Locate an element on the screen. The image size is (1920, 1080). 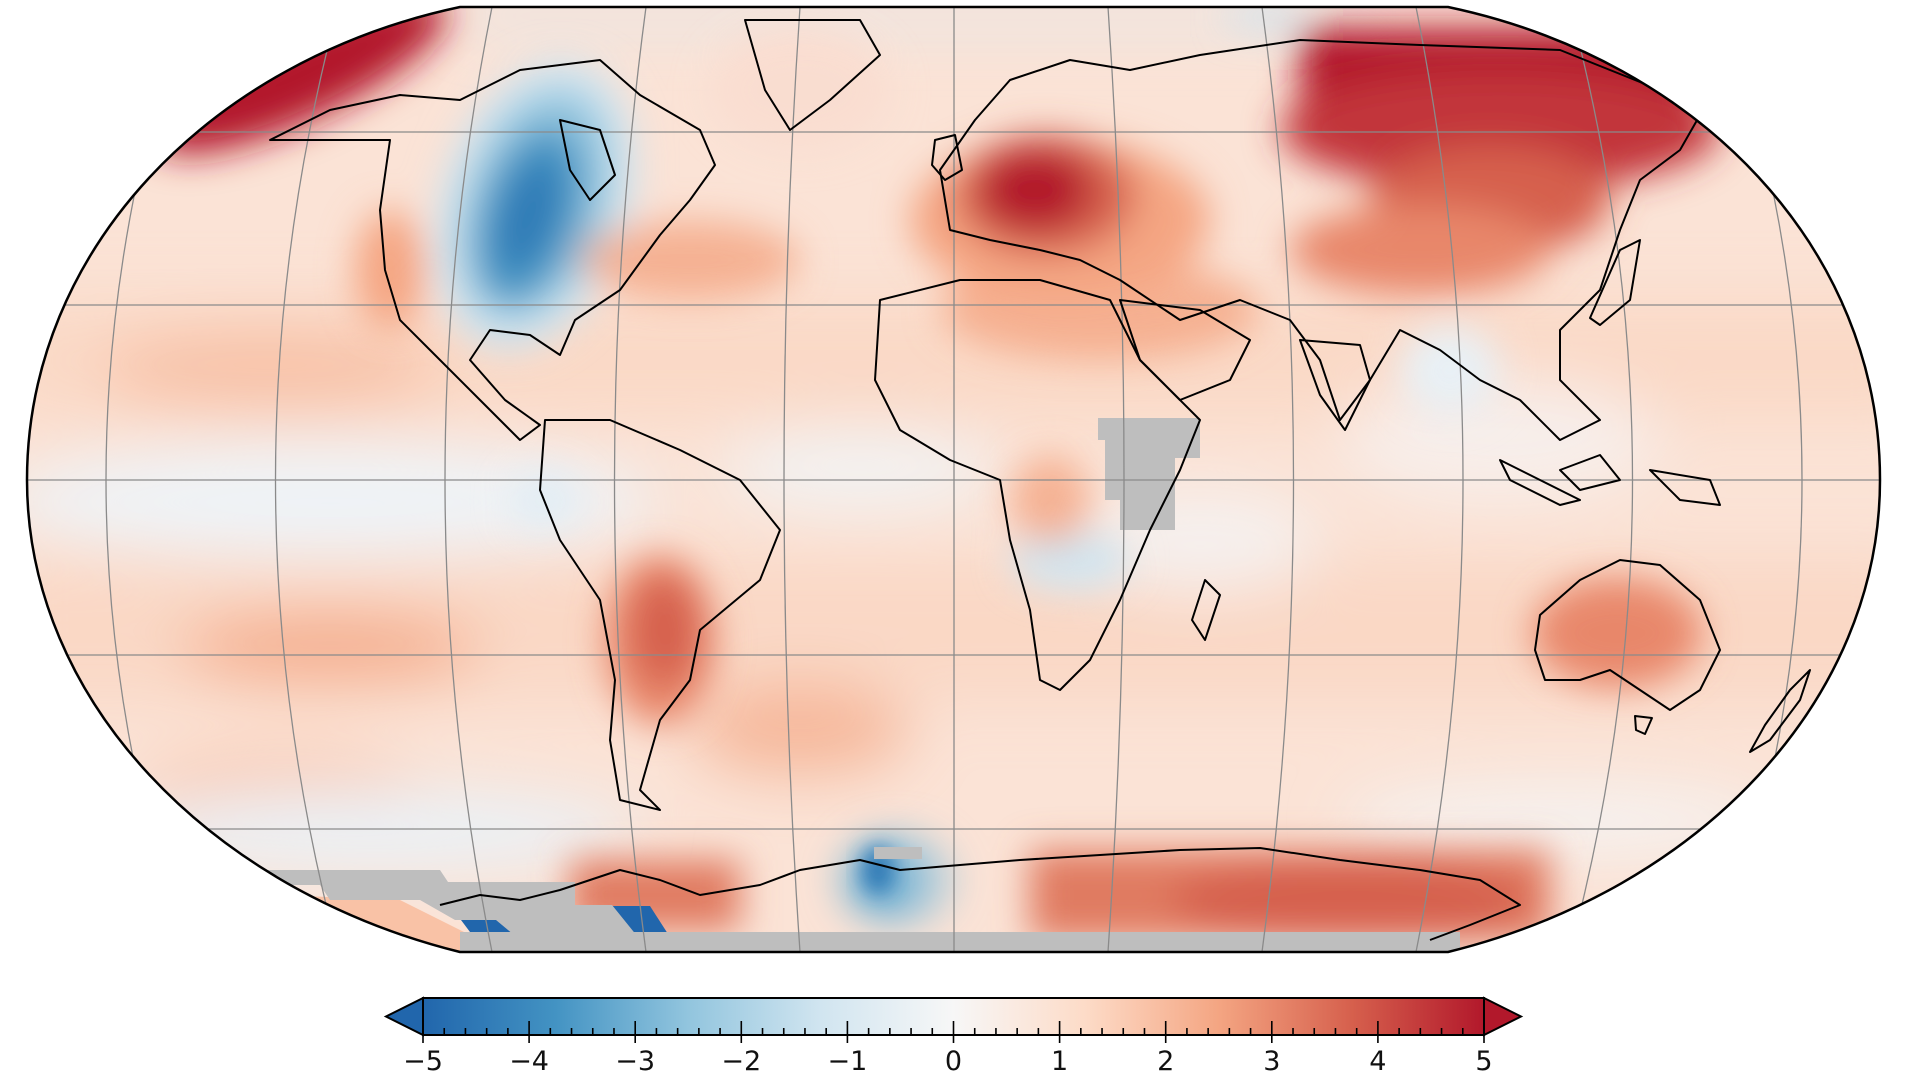
africa-outline is located at coordinates (1037, 485).